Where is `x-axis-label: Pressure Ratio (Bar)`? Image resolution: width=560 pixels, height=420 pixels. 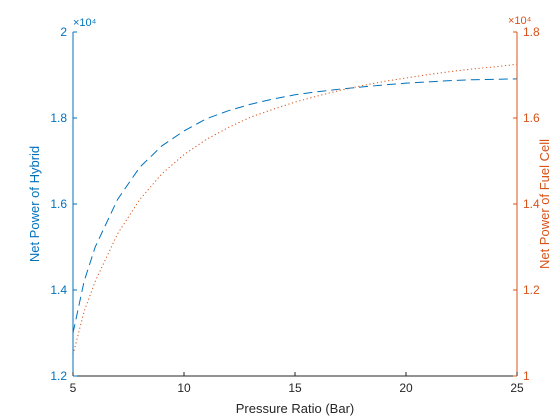
x-axis-label: Pressure Ratio (Bar) is located at coordinates (295, 408).